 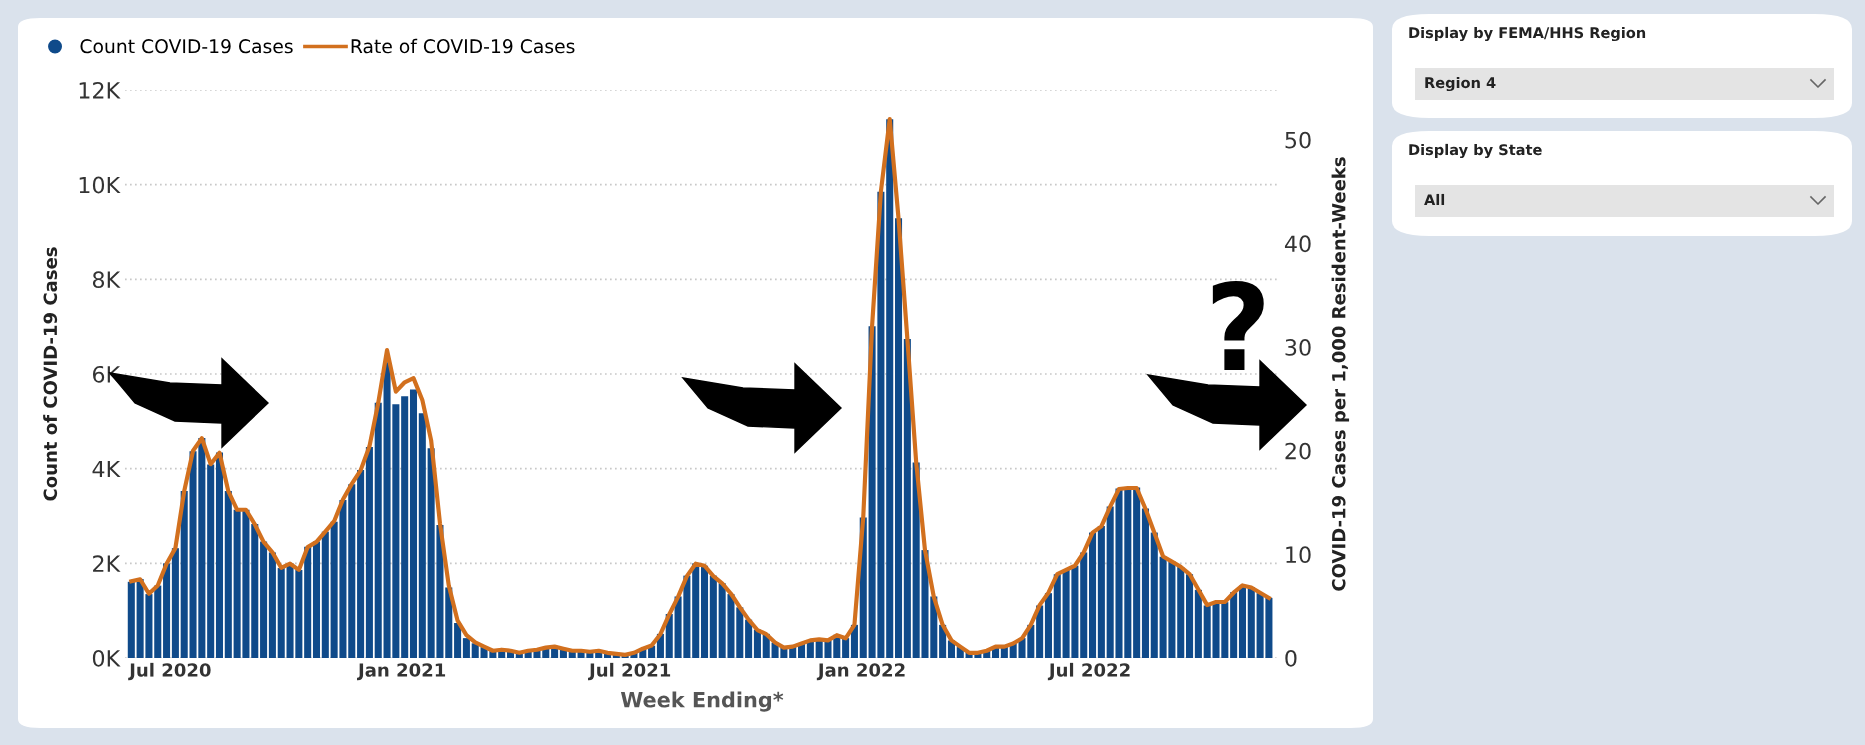 I want to click on y2-tick-label: 30, so click(x=1298, y=347).